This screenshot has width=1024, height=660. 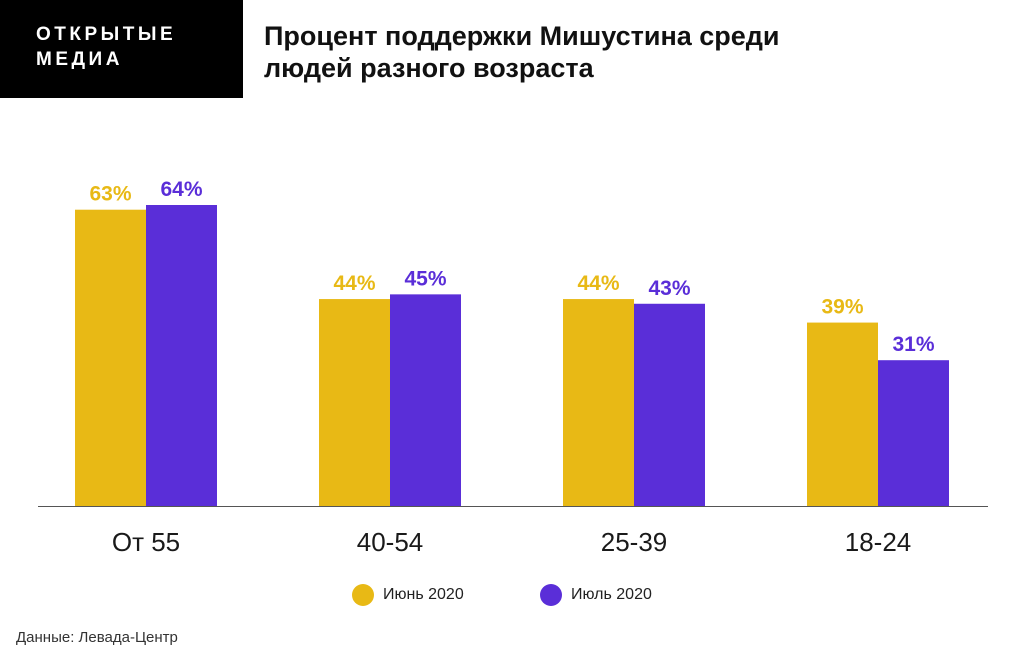 I want to click on data-label-june-3: 39%, so click(x=842, y=307).